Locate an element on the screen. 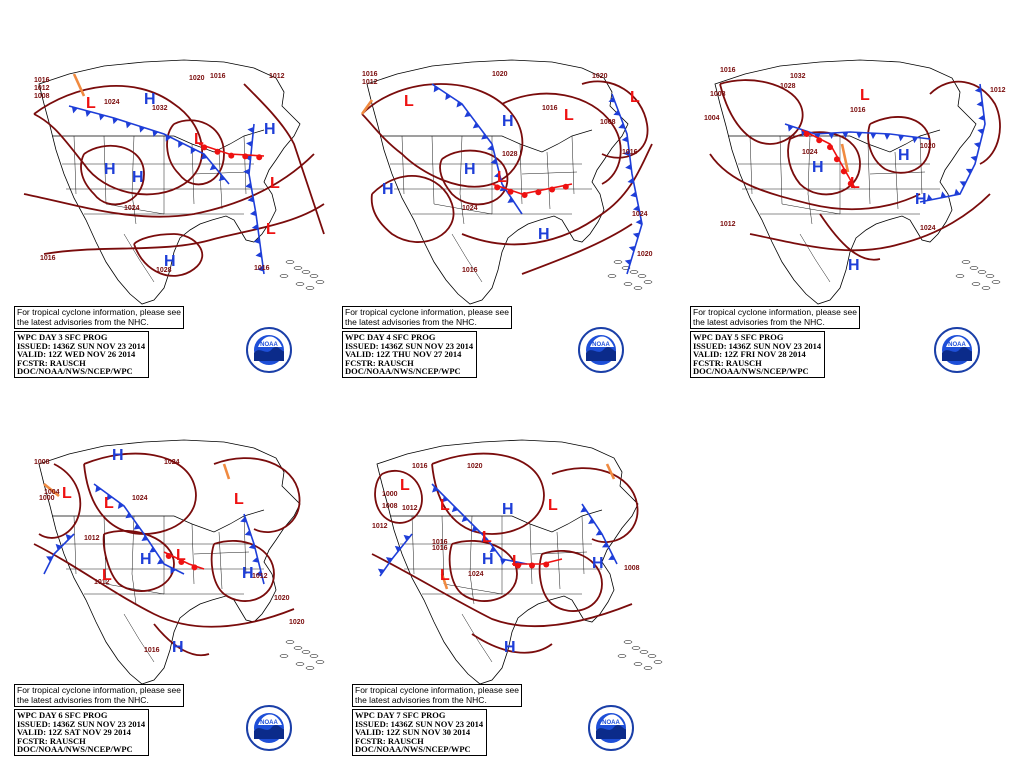 The height and width of the screenshot is (768, 1024). isobar-label: 1008 is located at coordinates (718, 94).